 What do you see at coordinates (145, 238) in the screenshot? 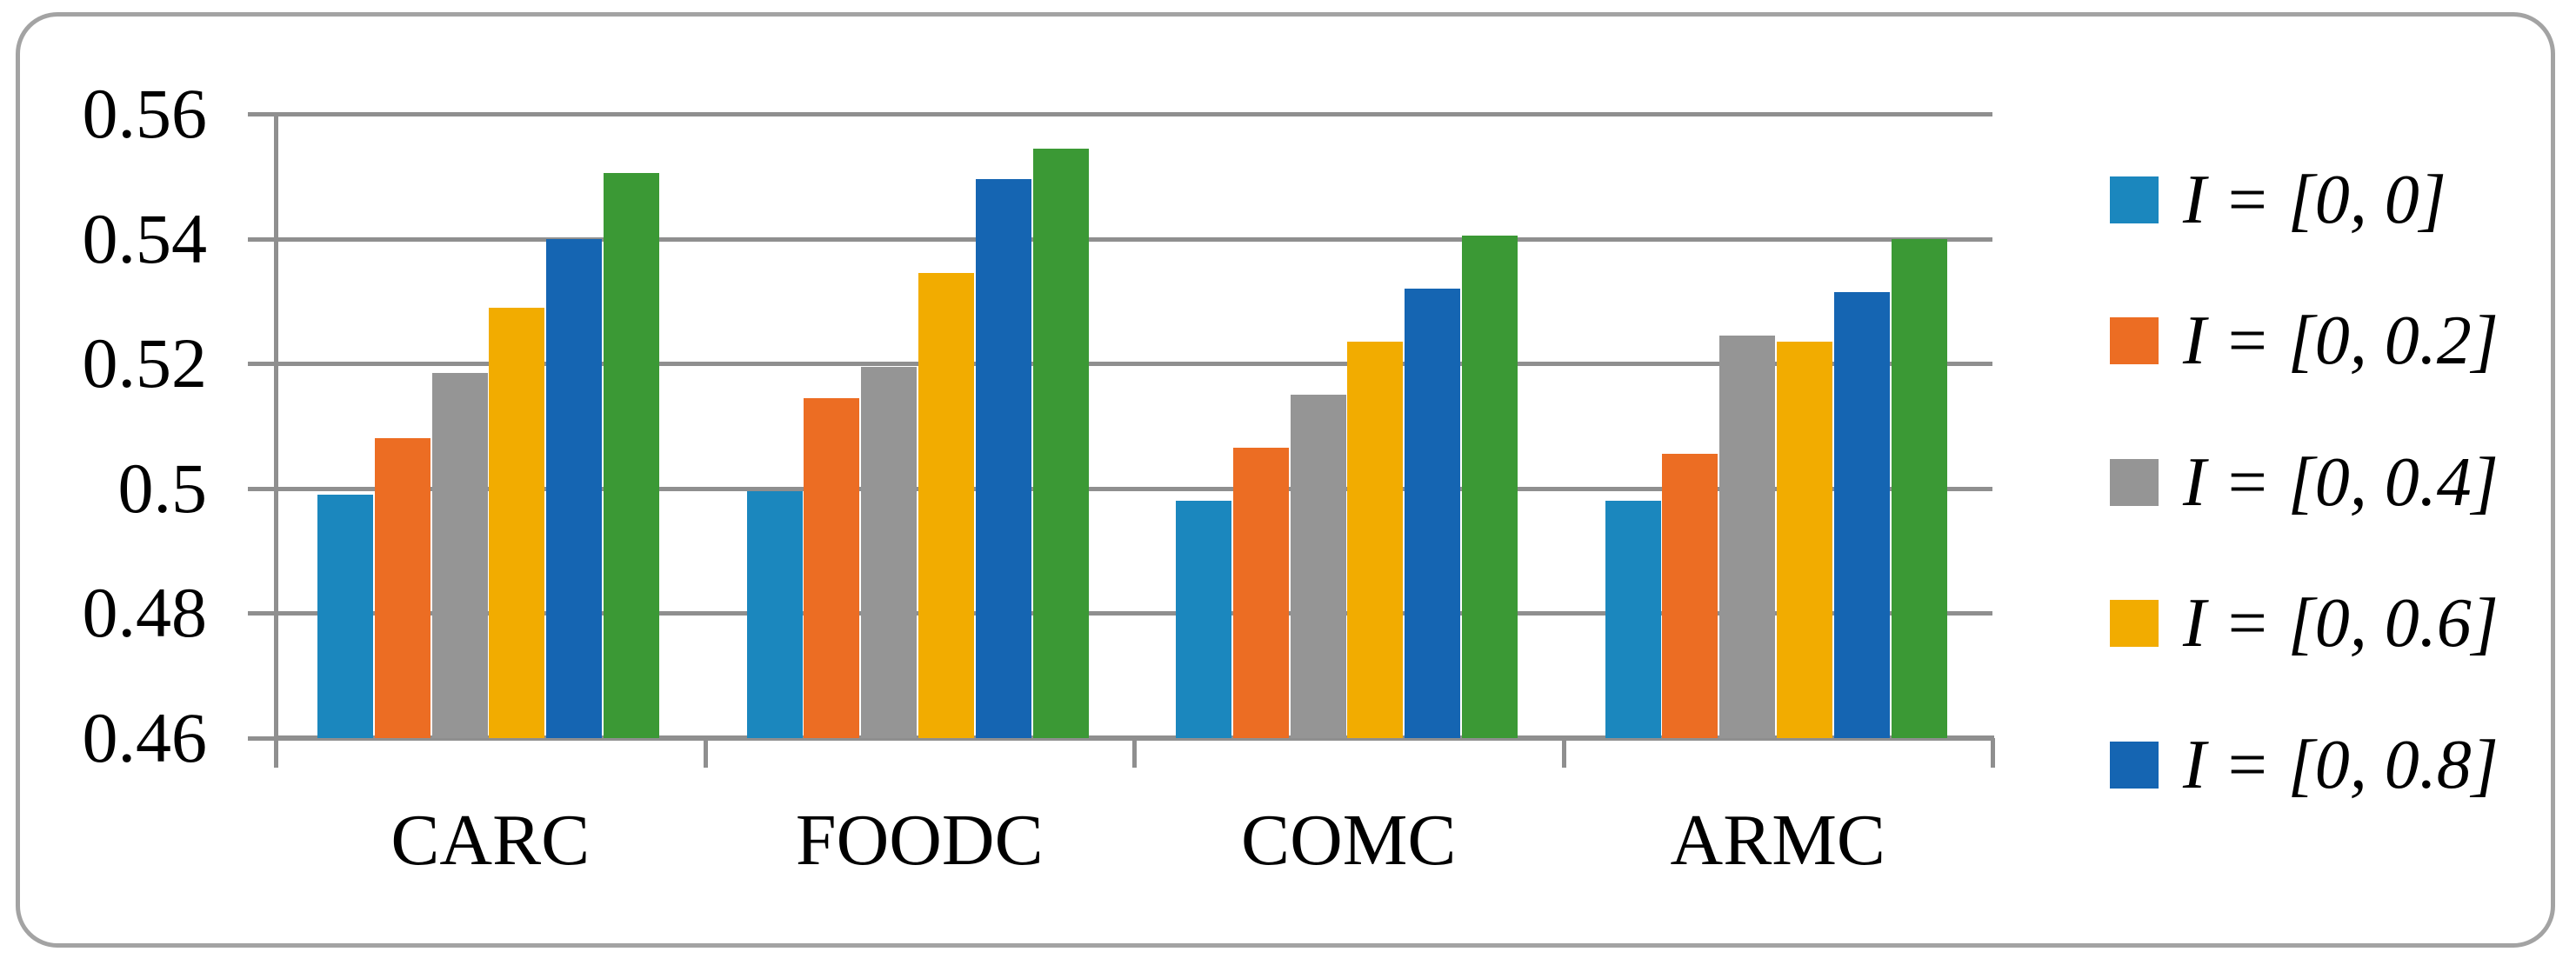
I see `y-axis-tick-label: 0.54` at bounding box center [145, 238].